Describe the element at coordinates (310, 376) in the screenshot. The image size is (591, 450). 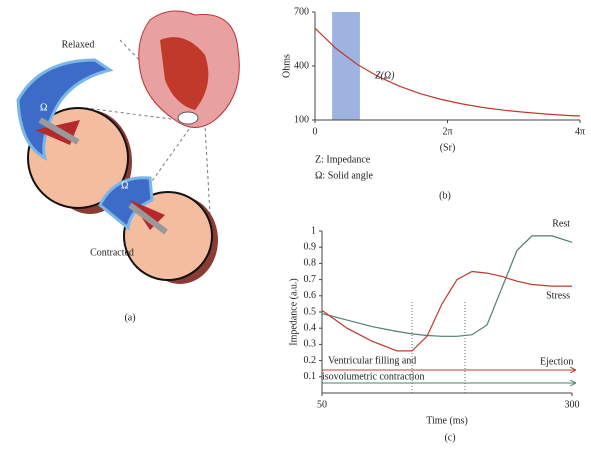
I see `y-tick-label: 0.1` at that location.